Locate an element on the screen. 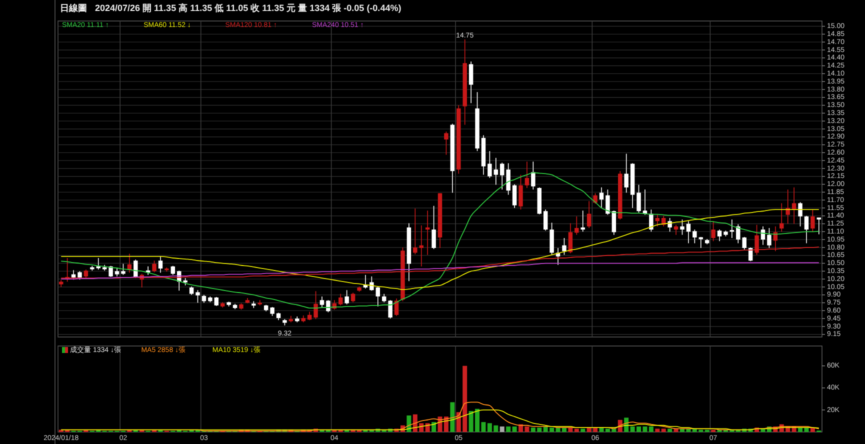  chart-subtitle: 2024/07/26 開 11.35 高 11.35 低 11.05 收 11.35 元 量 1334 張 -0.05 (-0.44%) is located at coordinates (248, 8).